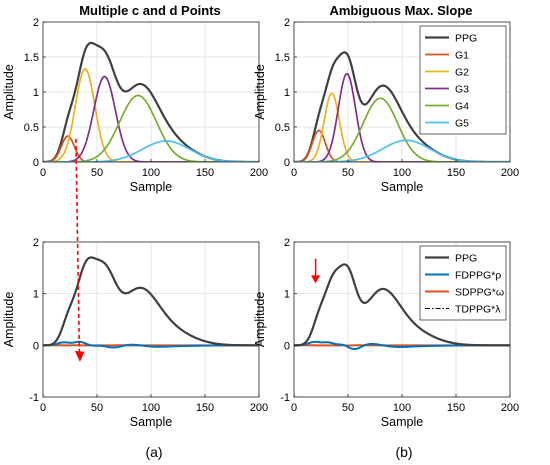 The width and height of the screenshot is (550, 465). I want to click on series-line-g1, so click(402, 145).